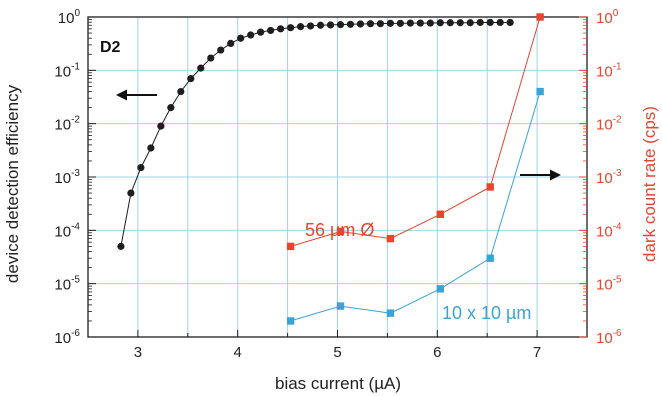  Describe the element at coordinates (67, 177) in the screenshot. I see `y-tick-label-left: 10⁻³` at that location.